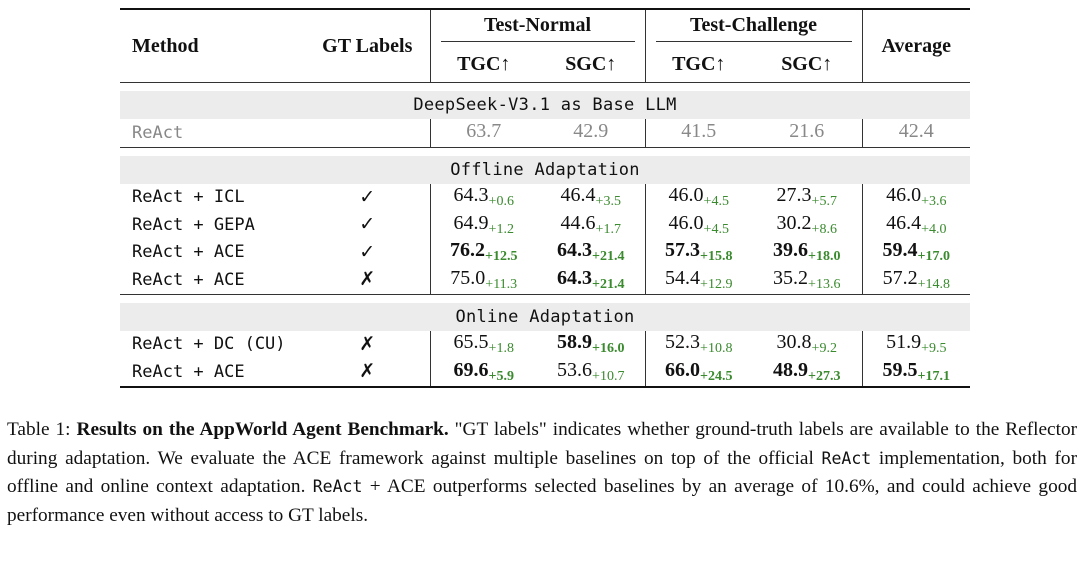 This screenshot has height=564, width=1080. I want to click on score-cell: 65.5+1.8, so click(483, 344).